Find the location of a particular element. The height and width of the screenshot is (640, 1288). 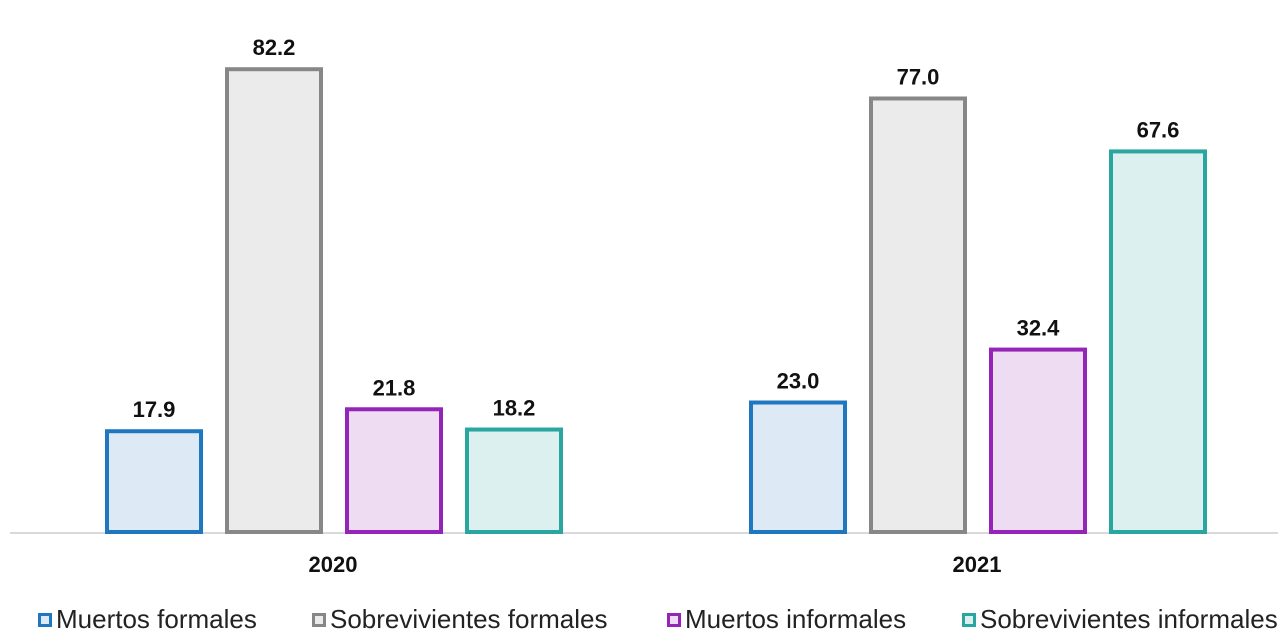

data-label: 77.0 is located at coordinates (918, 76).